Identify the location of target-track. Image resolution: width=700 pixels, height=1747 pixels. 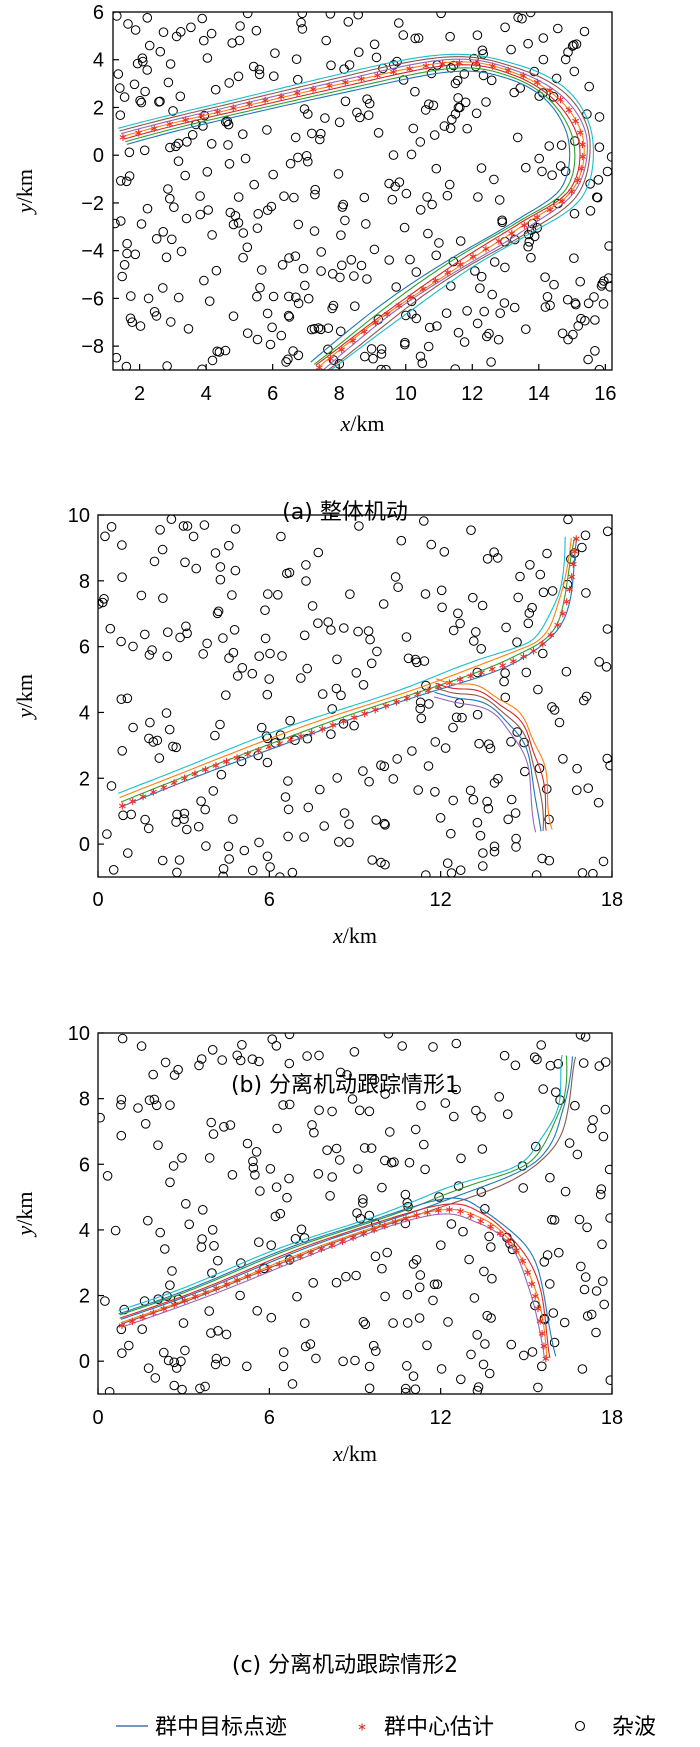
(335, 1280).